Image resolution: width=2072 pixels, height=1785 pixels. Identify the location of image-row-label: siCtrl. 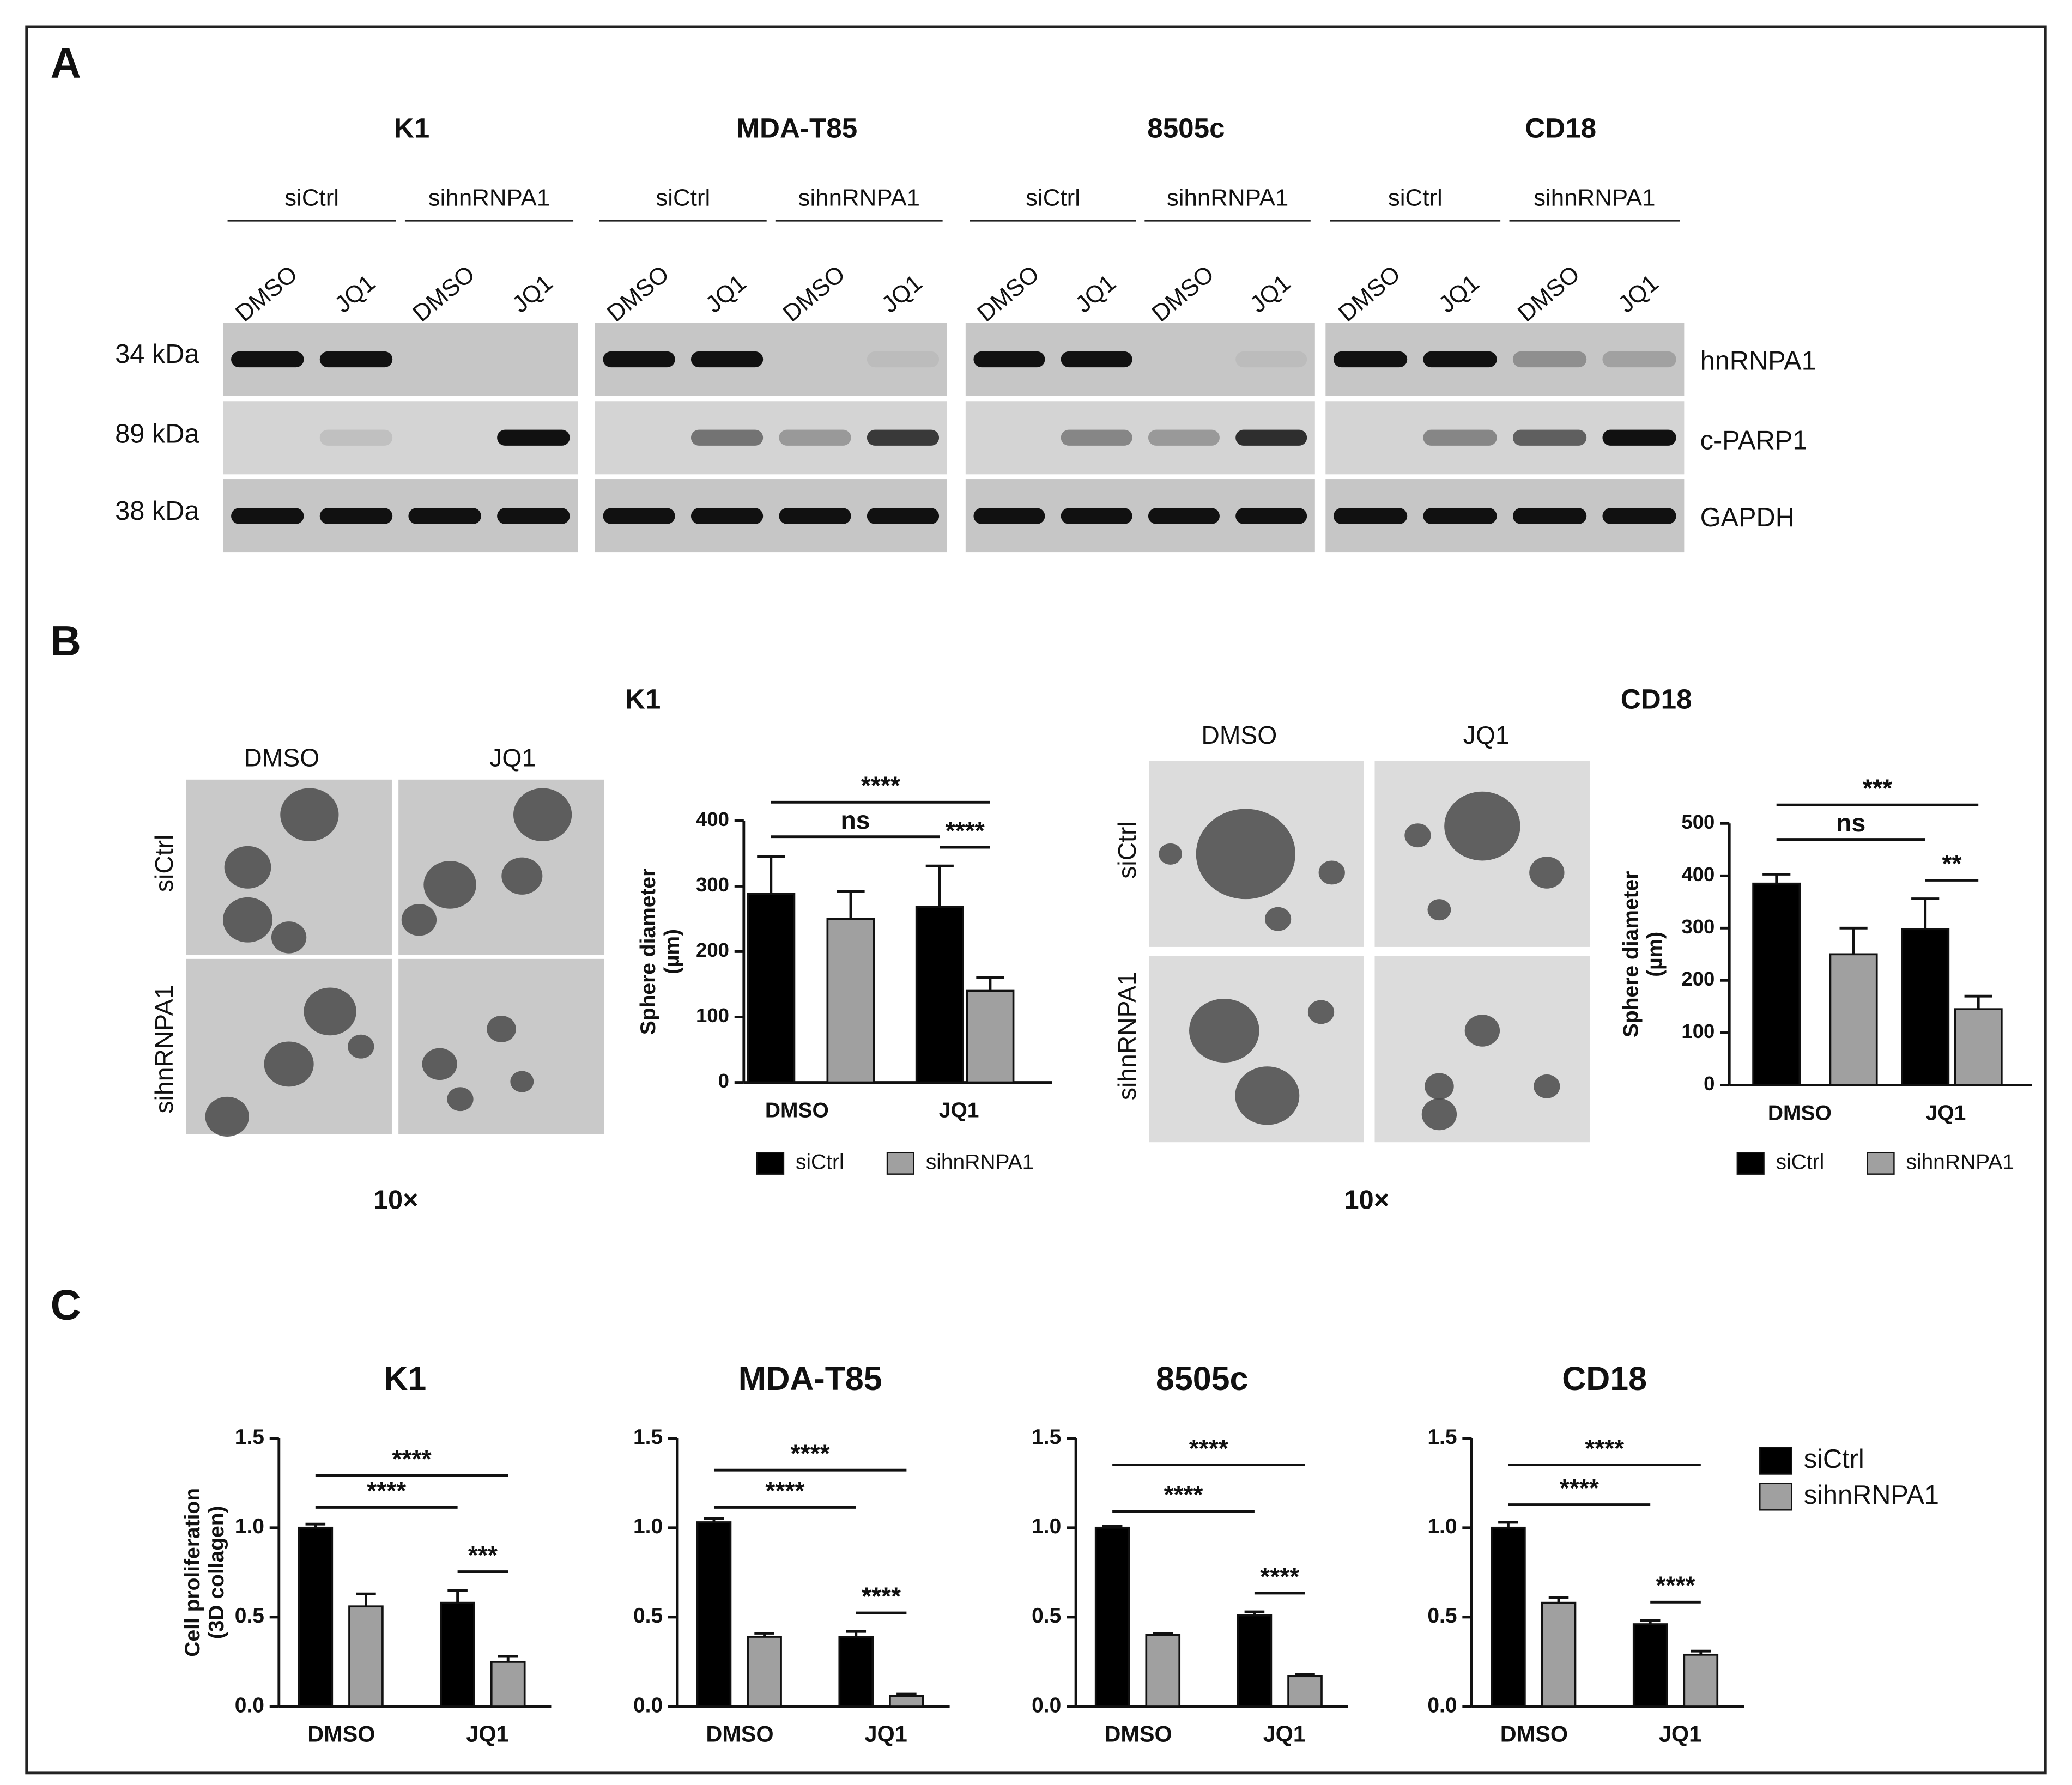
(1127, 849).